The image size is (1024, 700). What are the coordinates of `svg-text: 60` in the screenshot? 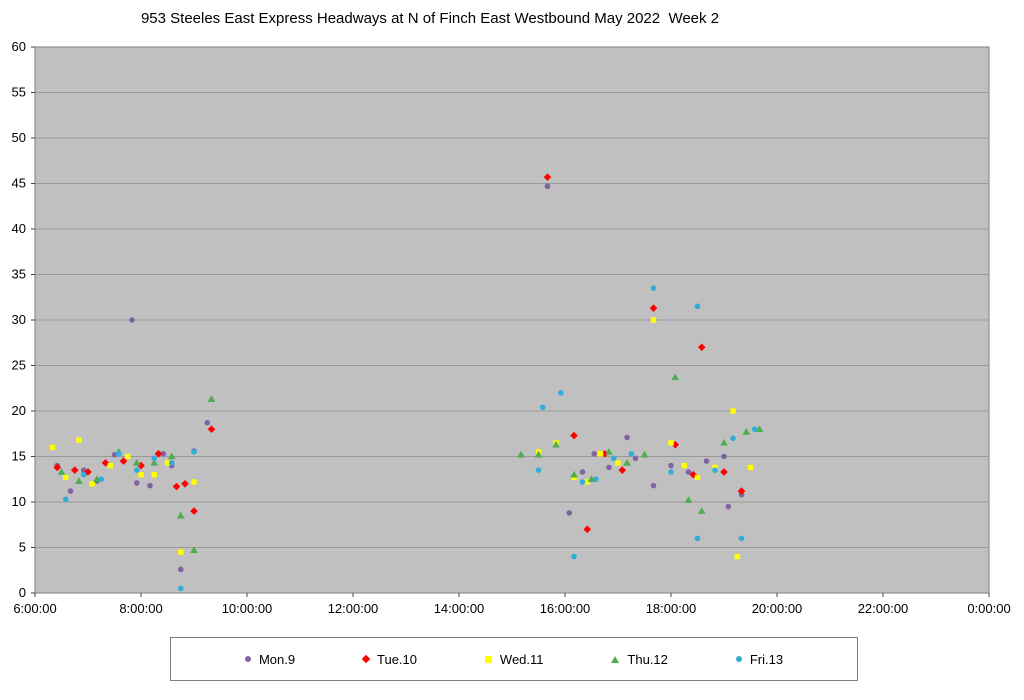 It's located at (19, 46).